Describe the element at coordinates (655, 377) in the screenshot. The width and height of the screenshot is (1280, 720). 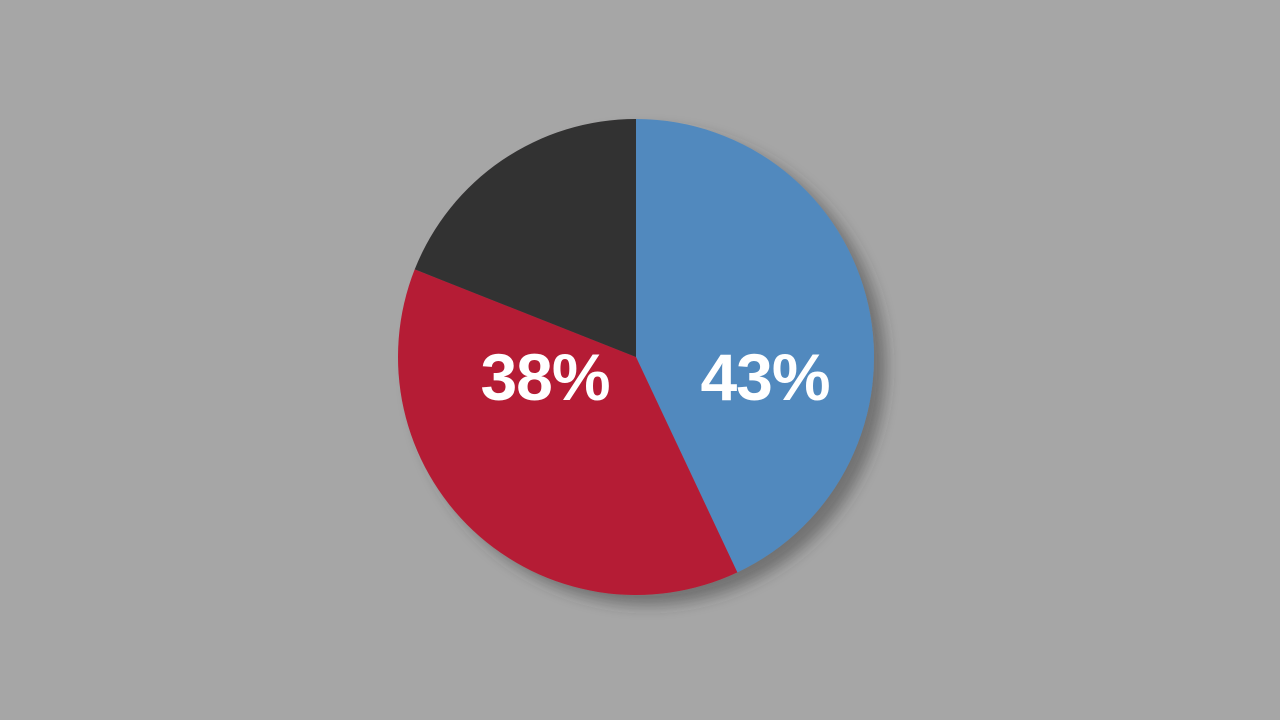
I see `pie-labels: 38% 43%` at that location.